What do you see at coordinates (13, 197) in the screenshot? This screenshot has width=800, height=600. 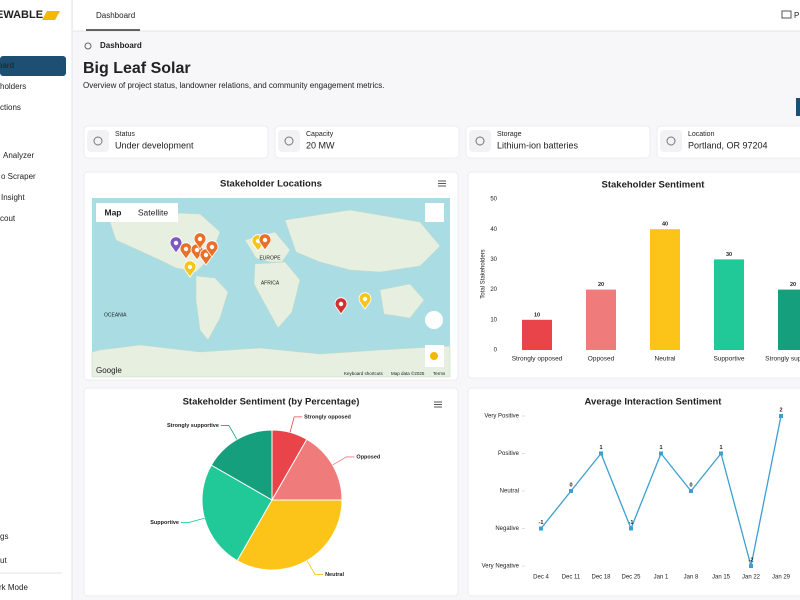 I see `nav-item: Insight` at bounding box center [13, 197].